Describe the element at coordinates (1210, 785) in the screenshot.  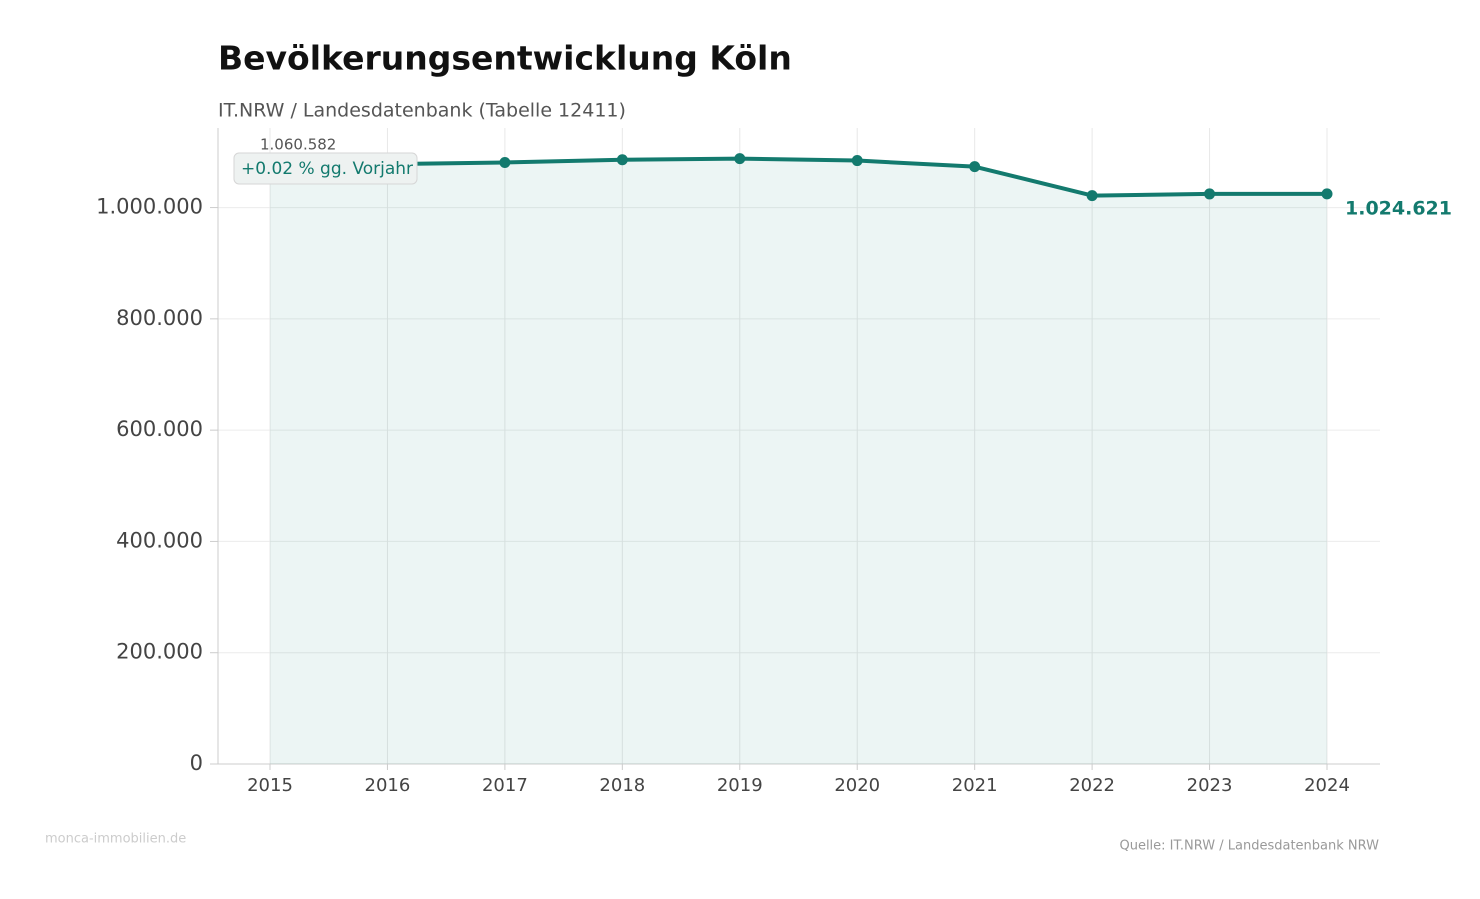
I see `x-tick-label: 2023` at that location.